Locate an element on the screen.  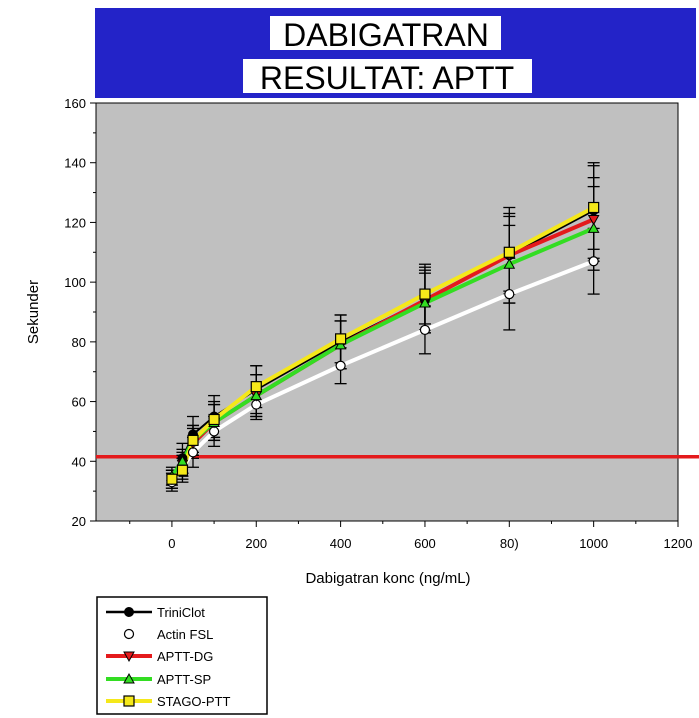
legend-label: APTT-DG is located at coordinates (185, 656).